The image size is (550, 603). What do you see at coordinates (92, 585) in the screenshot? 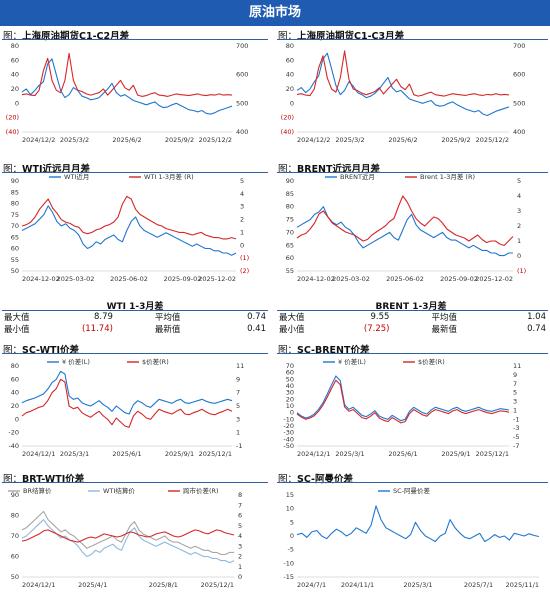
I see `x-tick-label: 2025/4/1` at bounding box center [92, 585].